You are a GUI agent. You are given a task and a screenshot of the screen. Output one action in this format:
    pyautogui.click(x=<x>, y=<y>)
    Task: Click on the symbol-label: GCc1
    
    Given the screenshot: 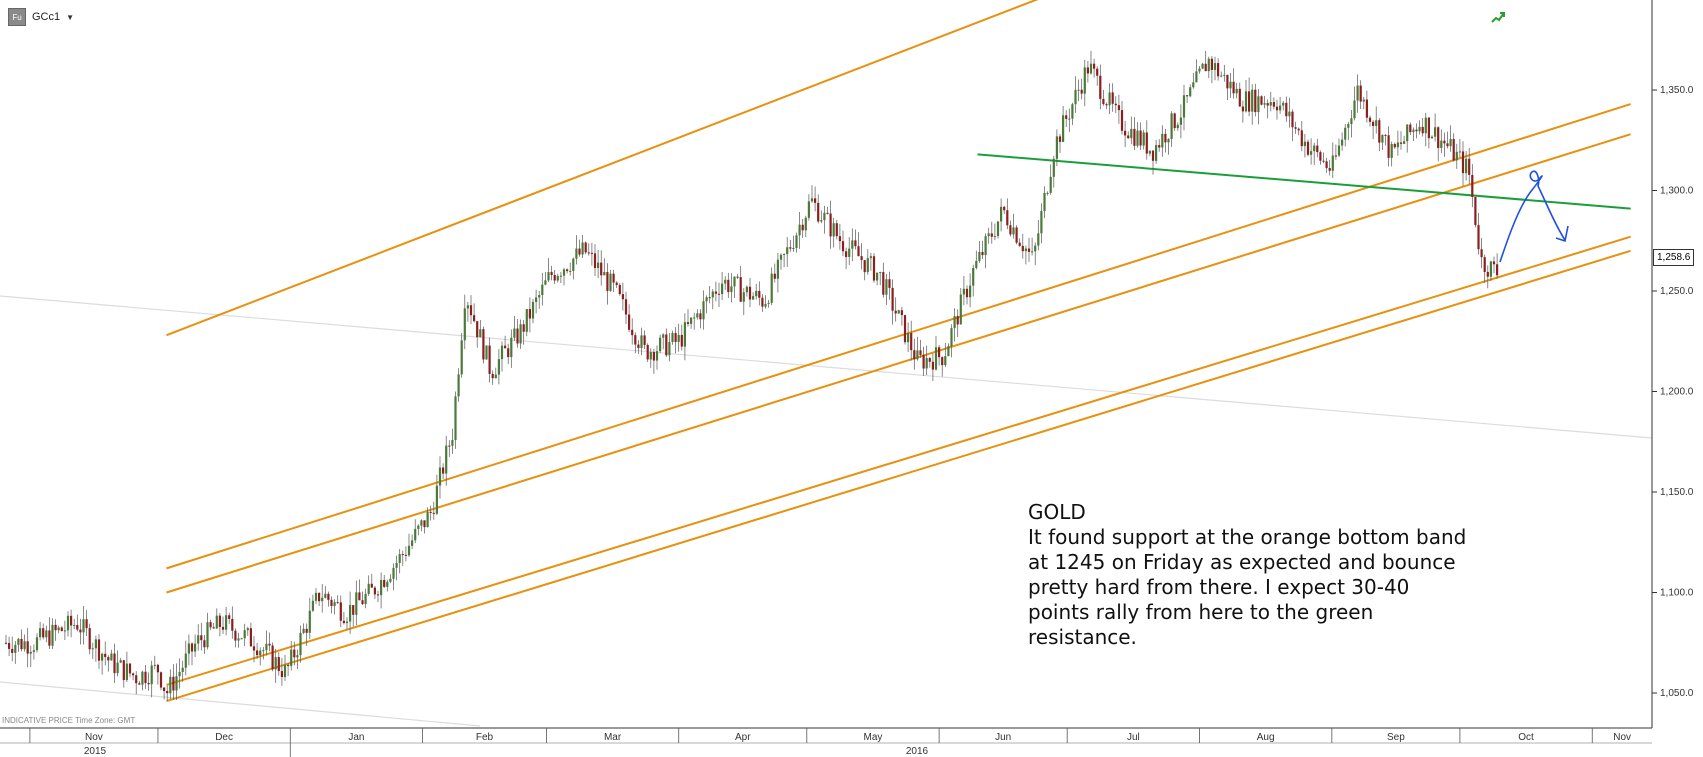 What is the action you would take?
    pyautogui.click(x=46, y=17)
    